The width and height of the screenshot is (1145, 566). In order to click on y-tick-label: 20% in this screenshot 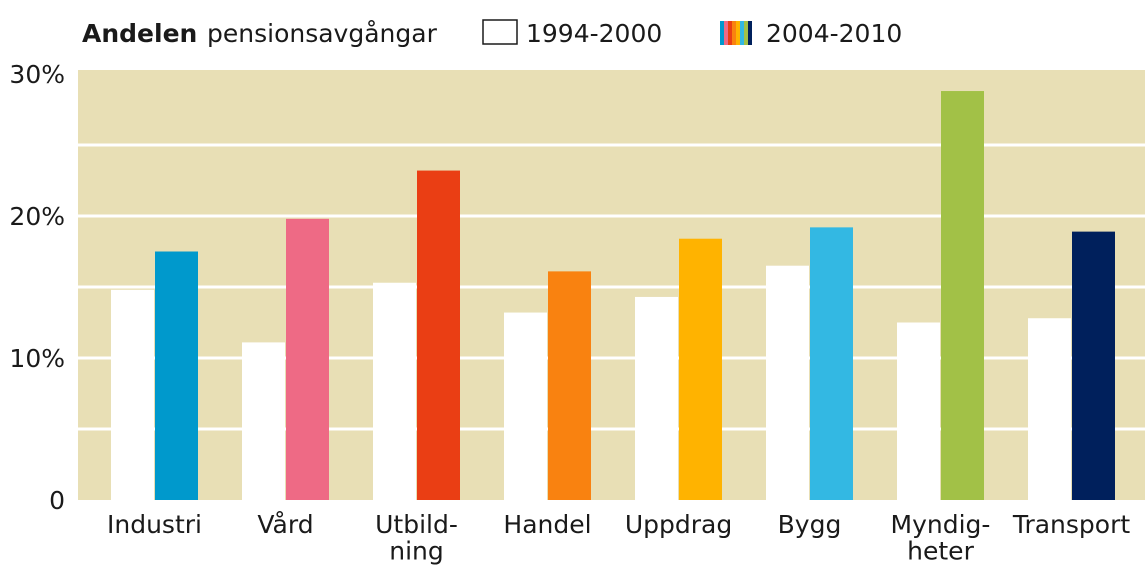, I will do `click(37, 216)`.